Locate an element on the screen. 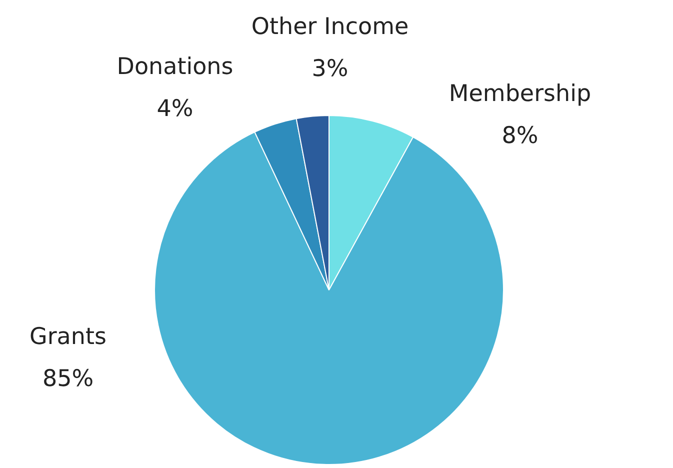  data-label: 4% is located at coordinates (175, 109).